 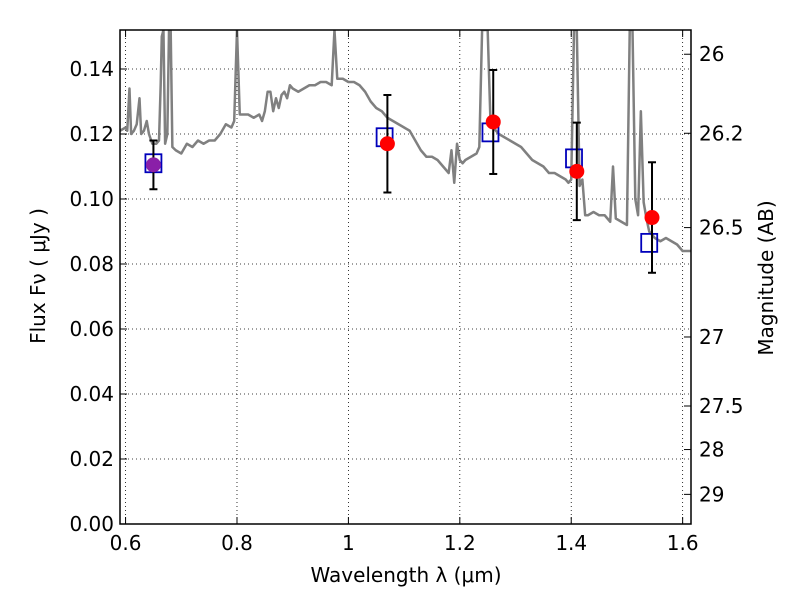 What do you see at coordinates (348, 543) in the screenshot?
I see `x-tick-label: 1` at bounding box center [348, 543].